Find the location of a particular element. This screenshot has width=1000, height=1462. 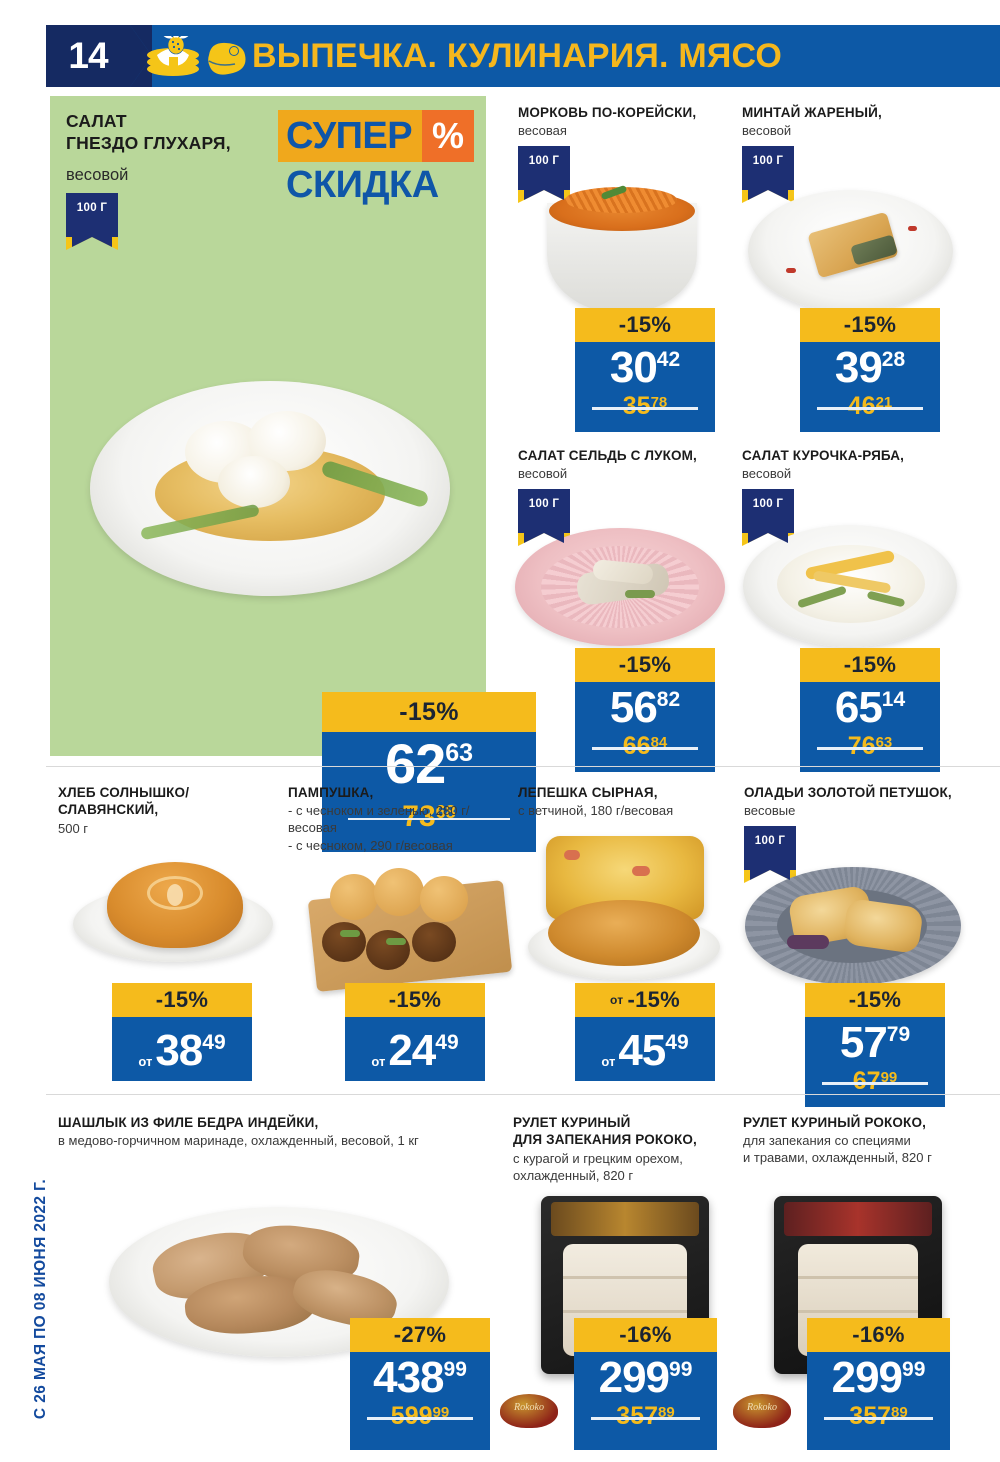

price-old: 599 99 is located at coordinates (420, 1416).